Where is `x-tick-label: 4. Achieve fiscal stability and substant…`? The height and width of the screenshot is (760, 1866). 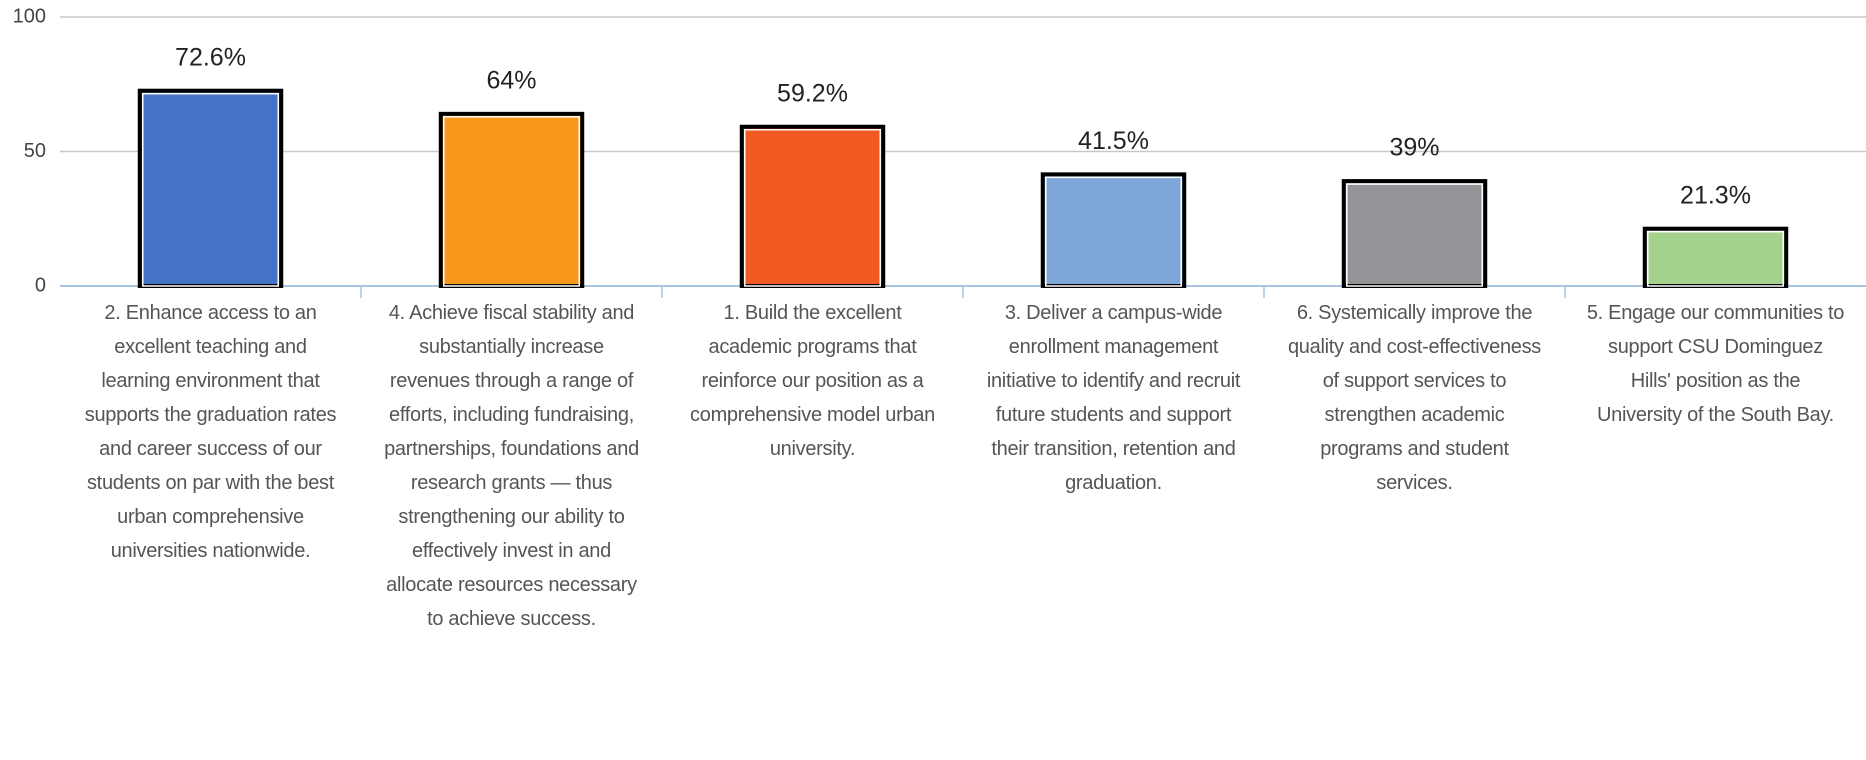
x-tick-label: 4. Achieve fiscal stability and substant… is located at coordinates (511, 466).